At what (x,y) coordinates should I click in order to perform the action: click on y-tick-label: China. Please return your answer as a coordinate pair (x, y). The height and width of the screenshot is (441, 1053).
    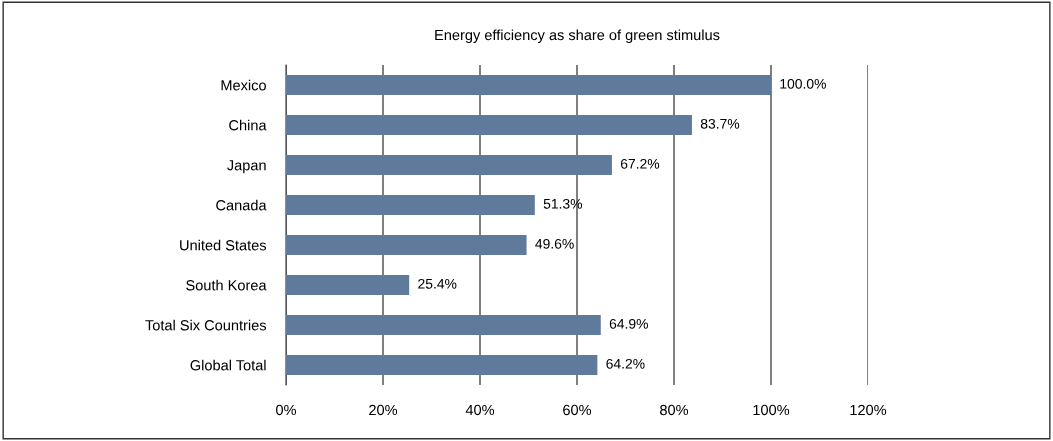
    Looking at the image, I should click on (248, 125).